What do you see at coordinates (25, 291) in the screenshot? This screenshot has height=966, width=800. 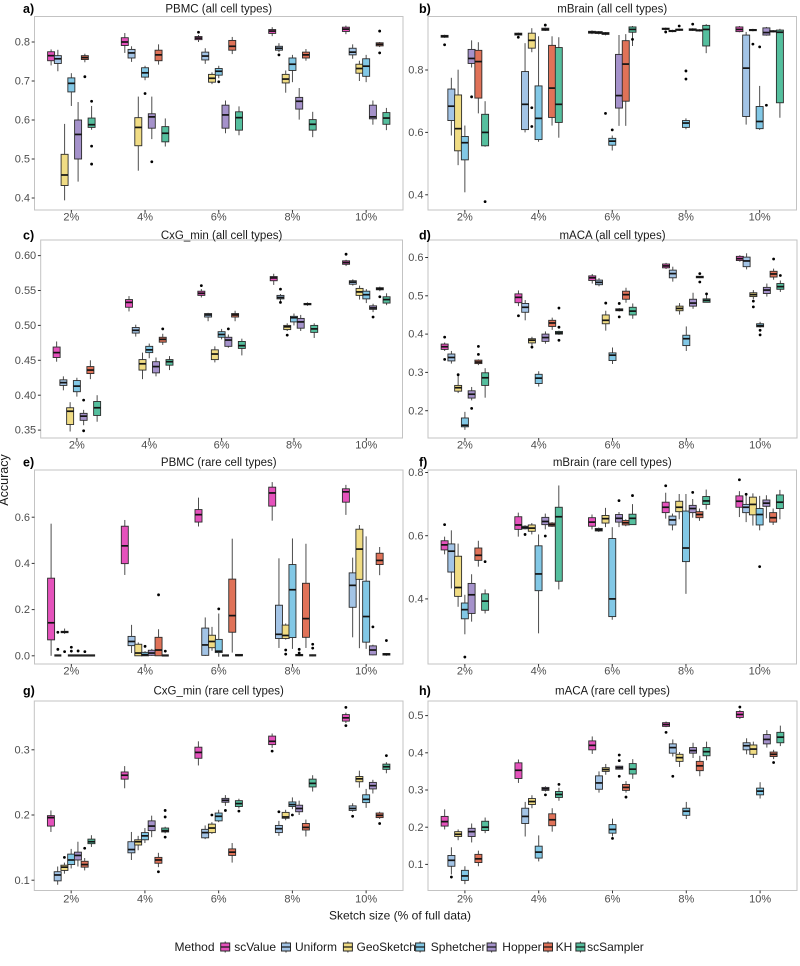 I see `svg-text: 0.55` at bounding box center [25, 291].